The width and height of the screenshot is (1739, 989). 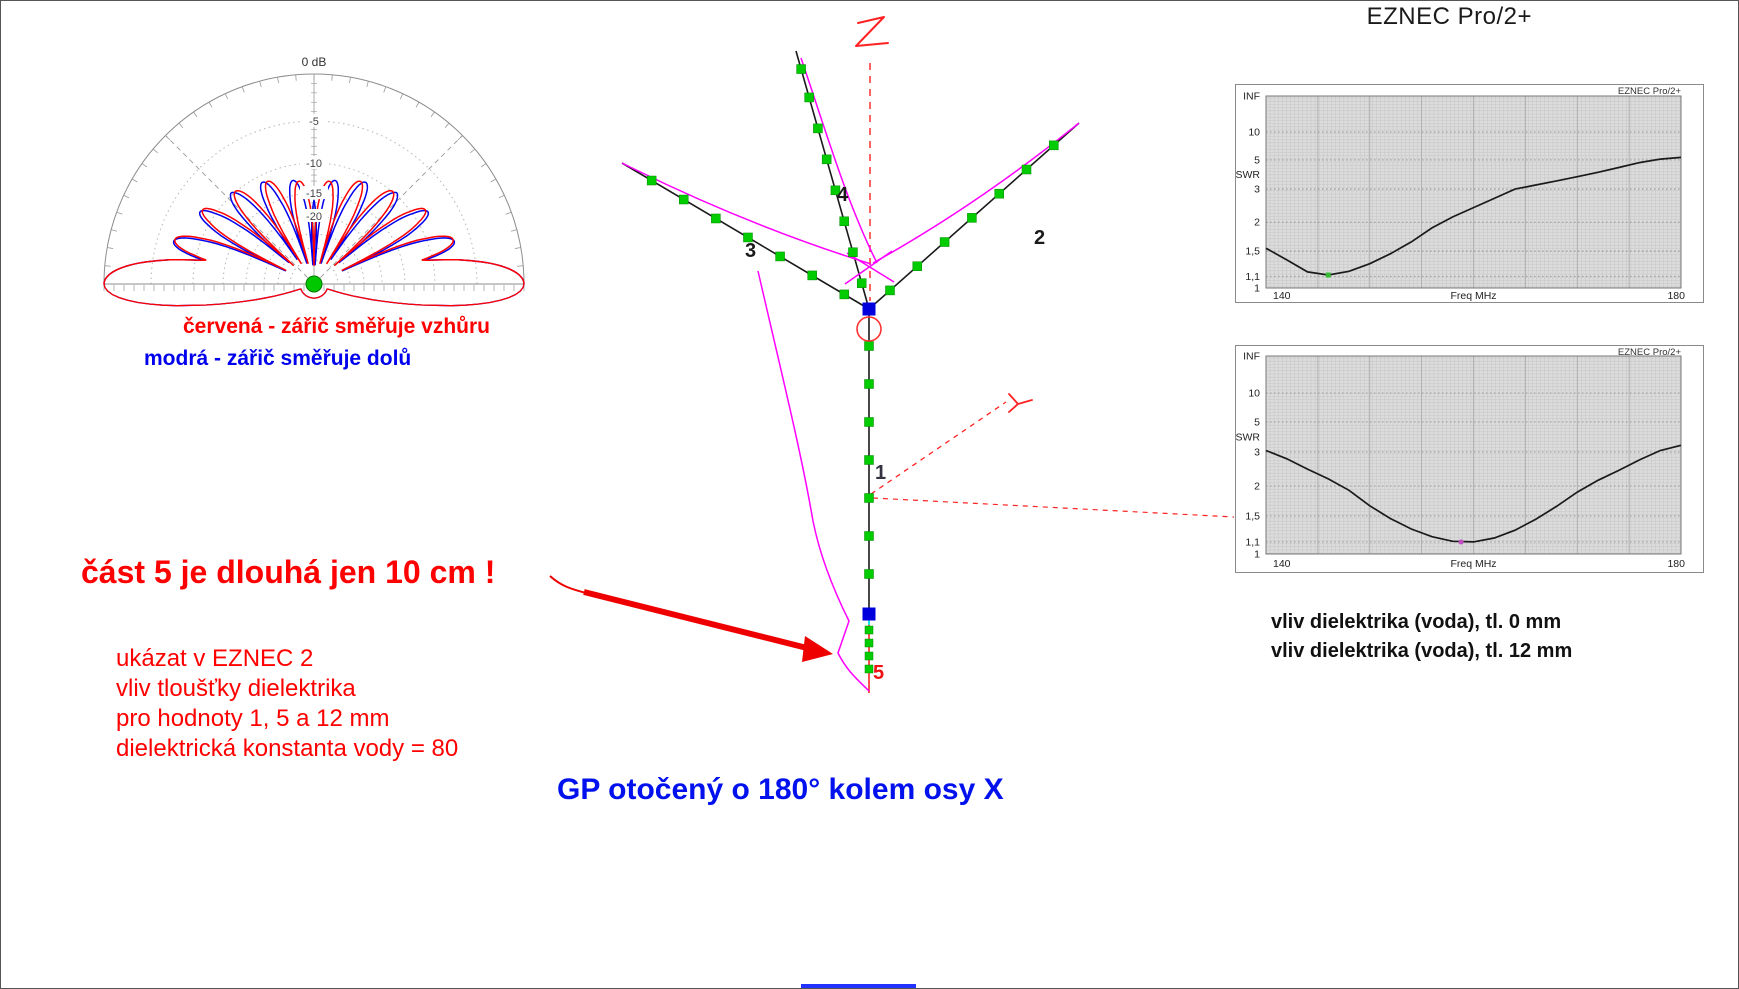 What do you see at coordinates (1257, 453) in the screenshot?
I see `swr-y-label: 3` at bounding box center [1257, 453].